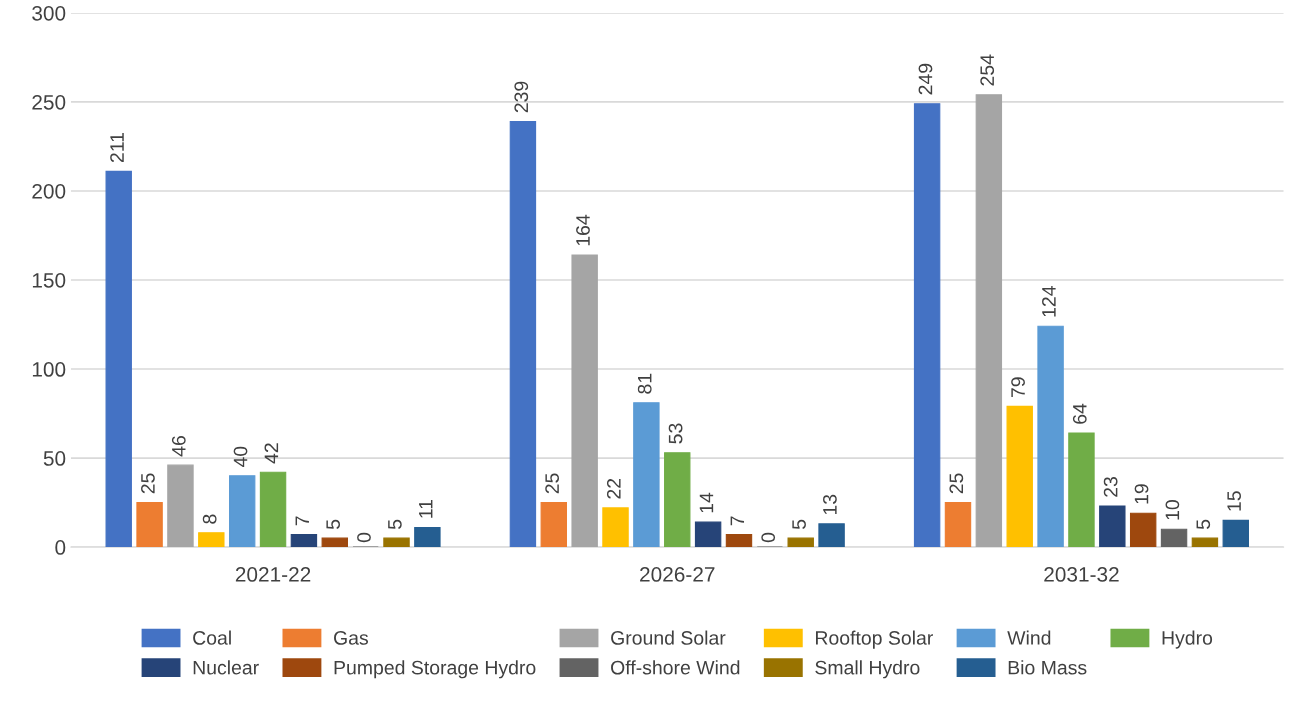 This screenshot has width=1290, height=717. I want to click on data-label: 164, so click(583, 230).